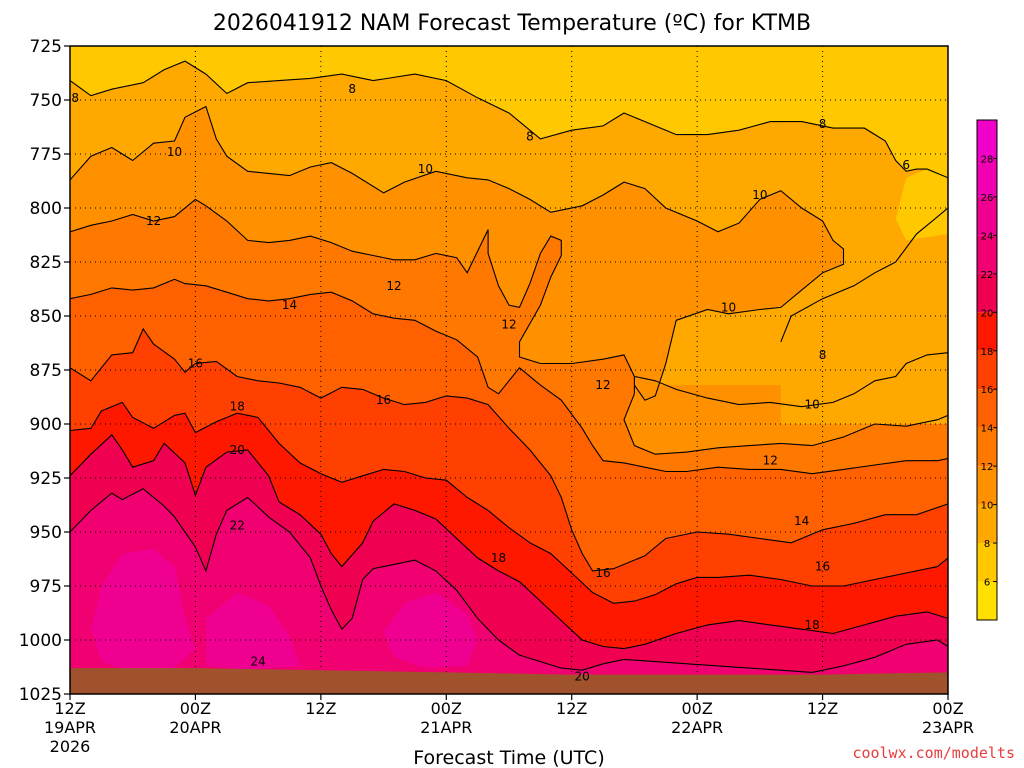 The image size is (1024, 768). I want to click on x-tick-label-72: 12Z, so click(822, 708).